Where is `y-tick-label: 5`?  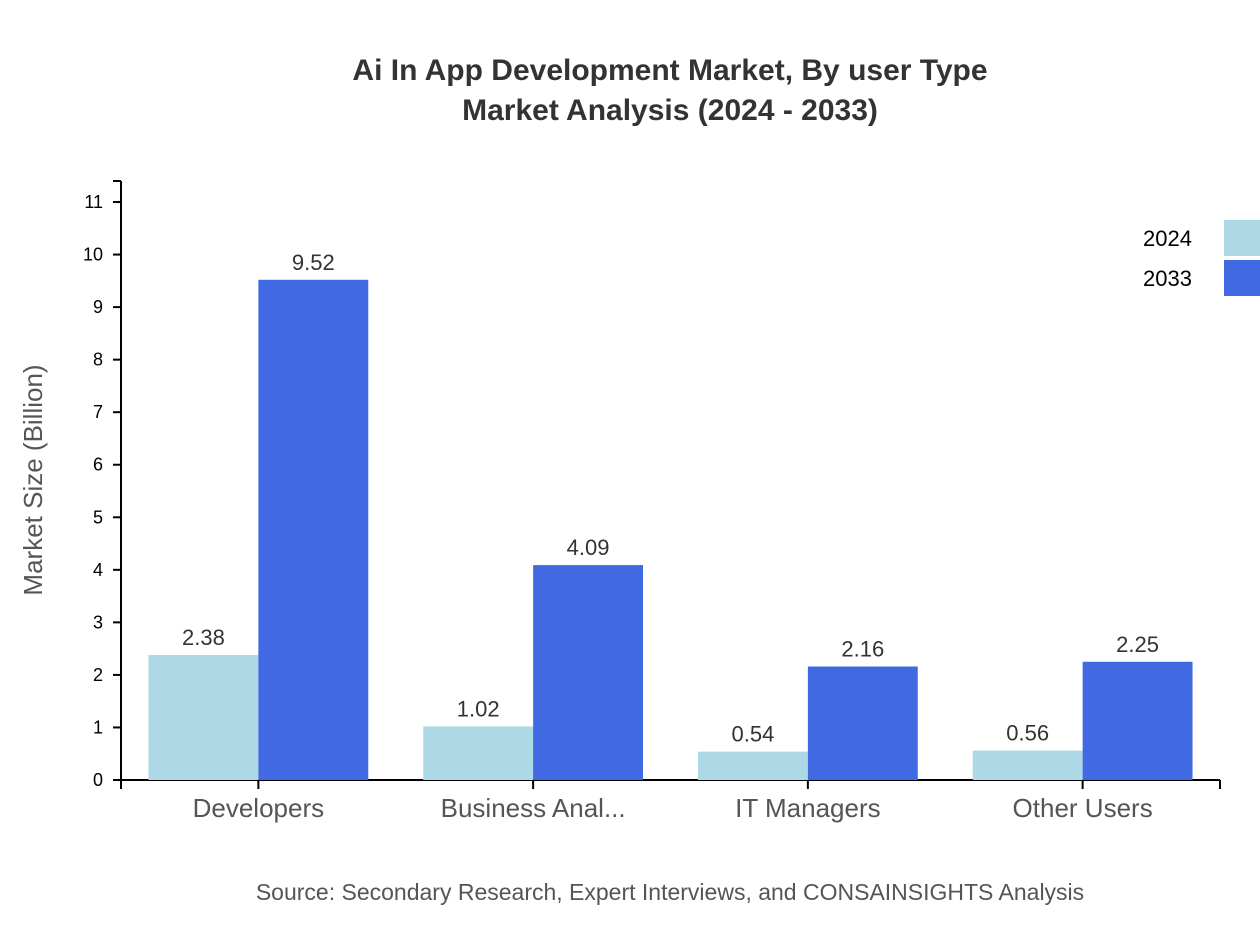
y-tick-label: 5 is located at coordinates (98, 517).